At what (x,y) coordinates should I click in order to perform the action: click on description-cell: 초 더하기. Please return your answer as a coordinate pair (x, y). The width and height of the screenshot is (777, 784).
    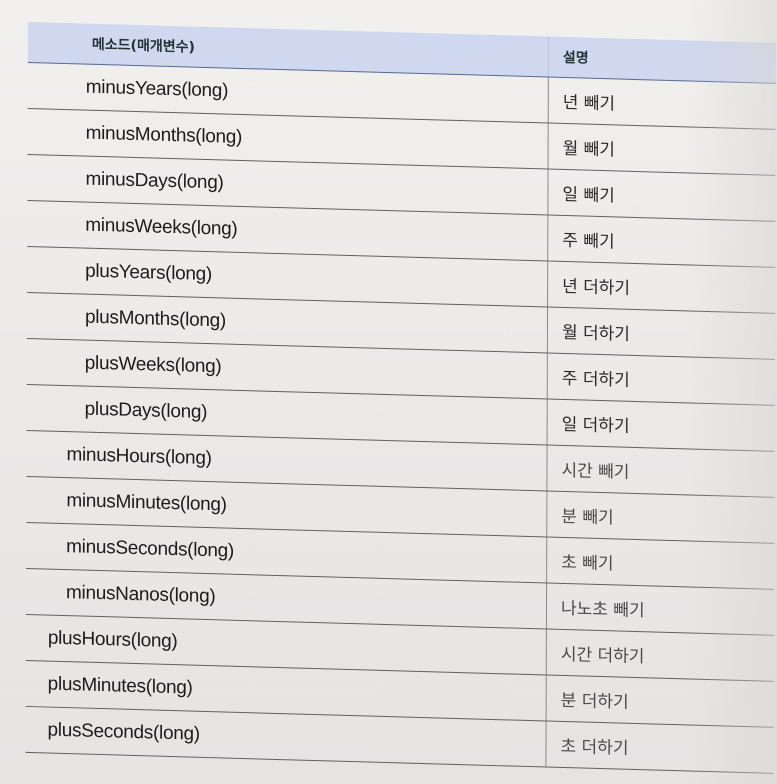
    Looking at the image, I should click on (659, 747).